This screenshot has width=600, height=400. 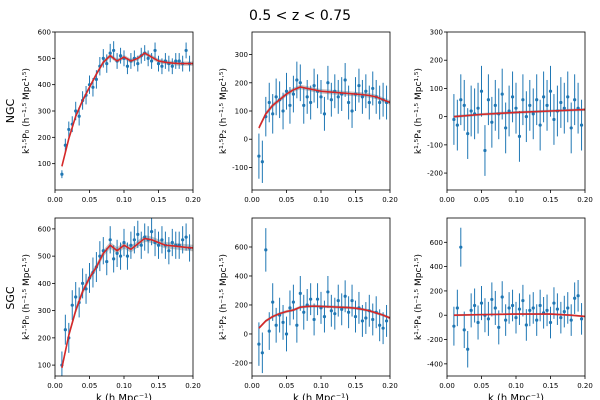 What do you see at coordinates (300, 16) in the screenshot?
I see `figure-title: 0.5 < z < 0.75` at bounding box center [300, 16].